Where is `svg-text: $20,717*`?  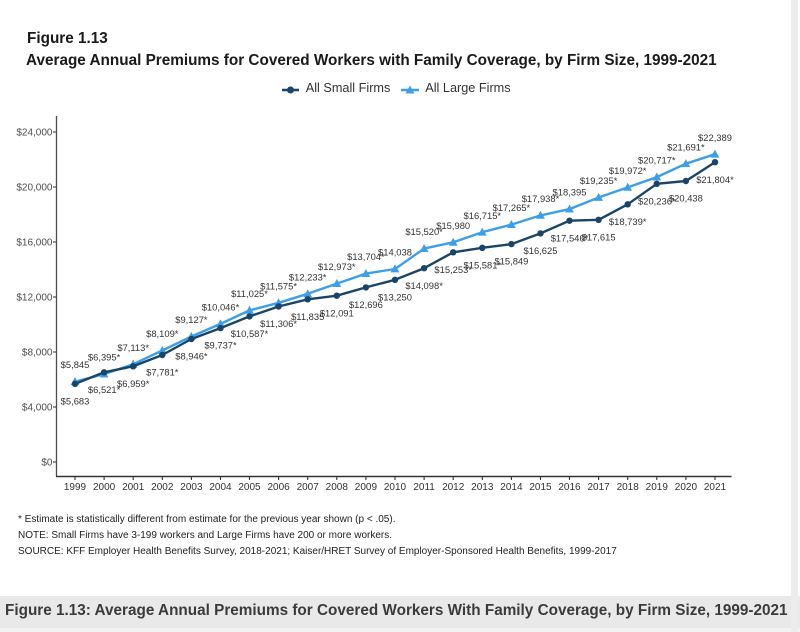
svg-text: $20,717* is located at coordinates (657, 160).